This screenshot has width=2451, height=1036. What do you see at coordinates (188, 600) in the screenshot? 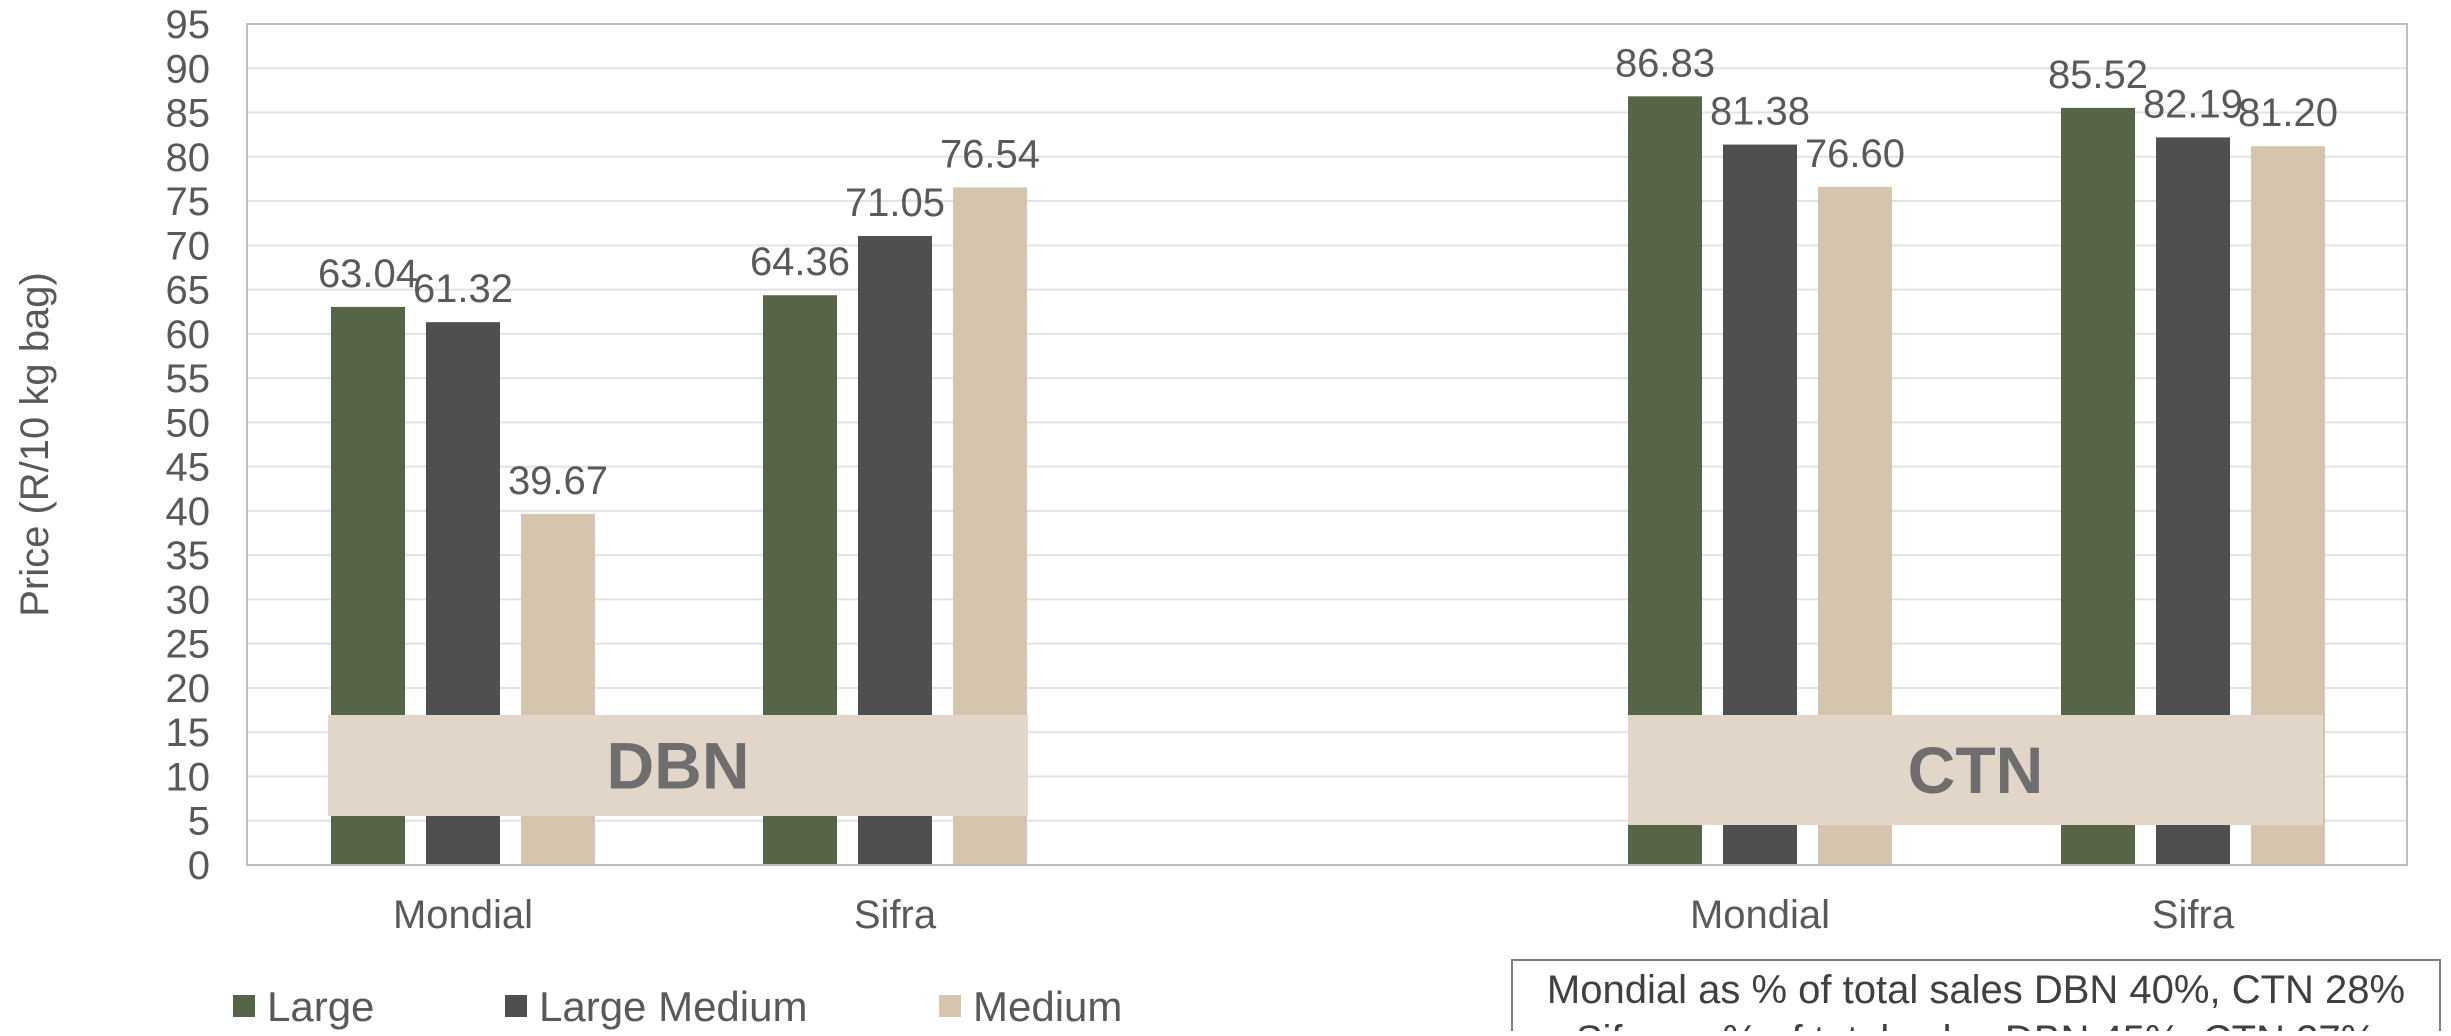
I see `y-tick-label: 30` at bounding box center [188, 600].